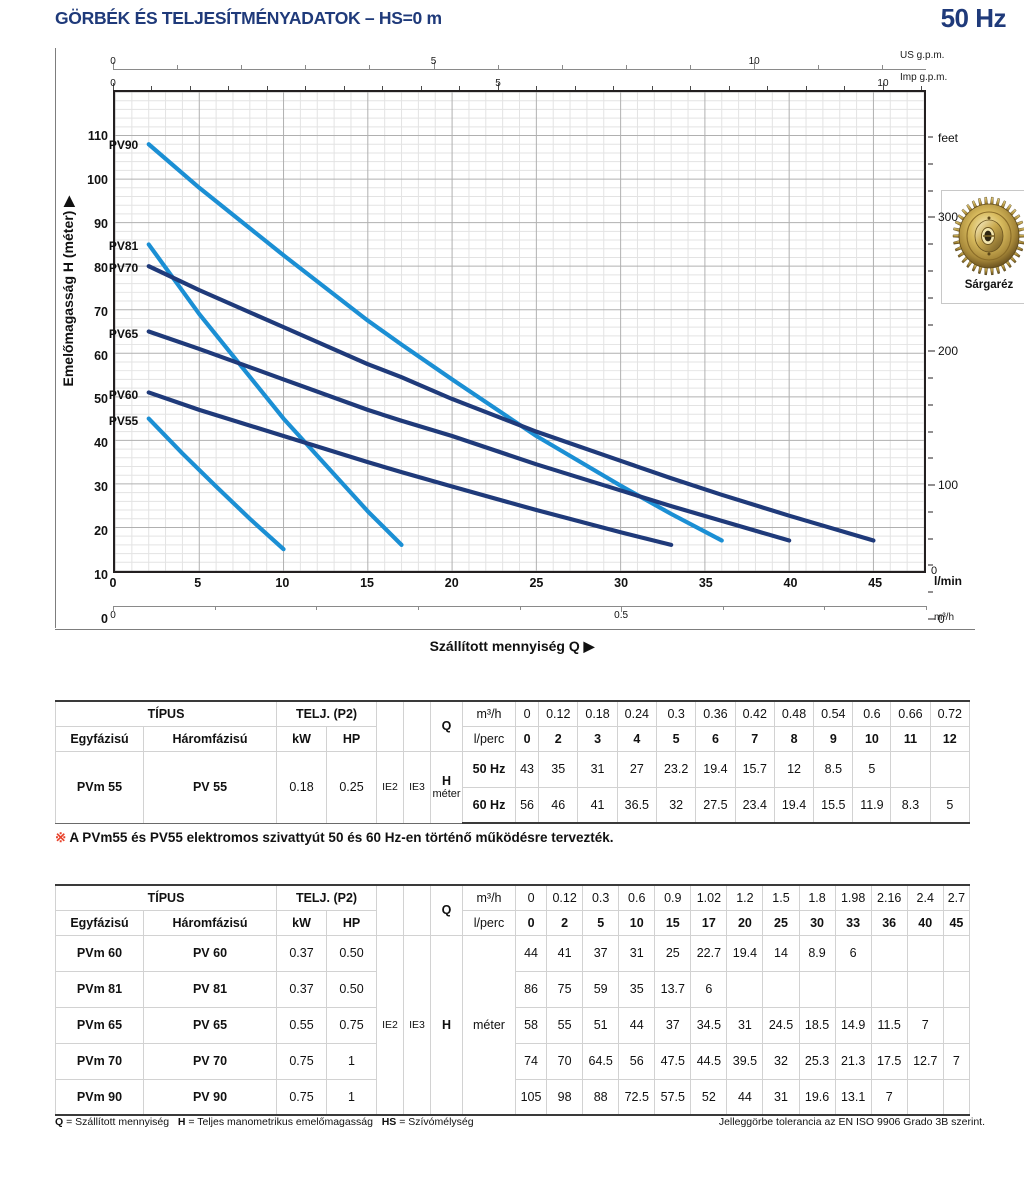 Image resolution: width=1024 pixels, height=1187 pixels. What do you see at coordinates (104, 619) in the screenshot?
I see `y-tick-0: 0` at bounding box center [104, 619].